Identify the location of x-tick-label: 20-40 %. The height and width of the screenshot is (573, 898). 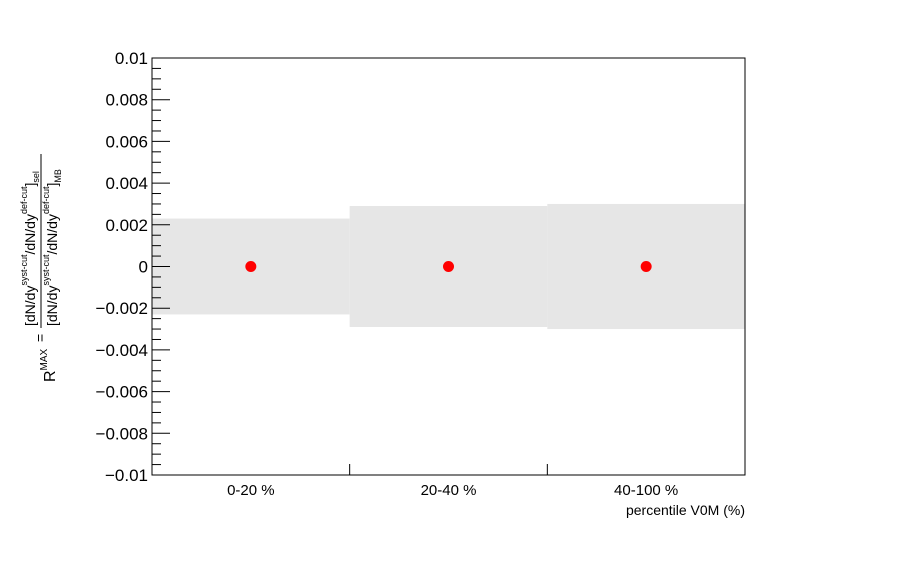
(449, 490).